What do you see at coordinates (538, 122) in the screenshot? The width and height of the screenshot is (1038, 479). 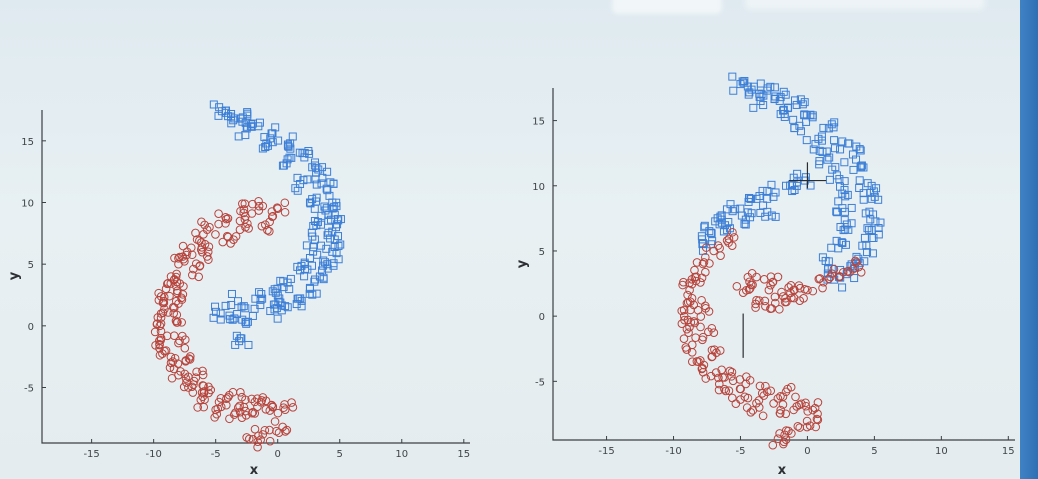 I see `y-tick-label: 15` at bounding box center [538, 122].